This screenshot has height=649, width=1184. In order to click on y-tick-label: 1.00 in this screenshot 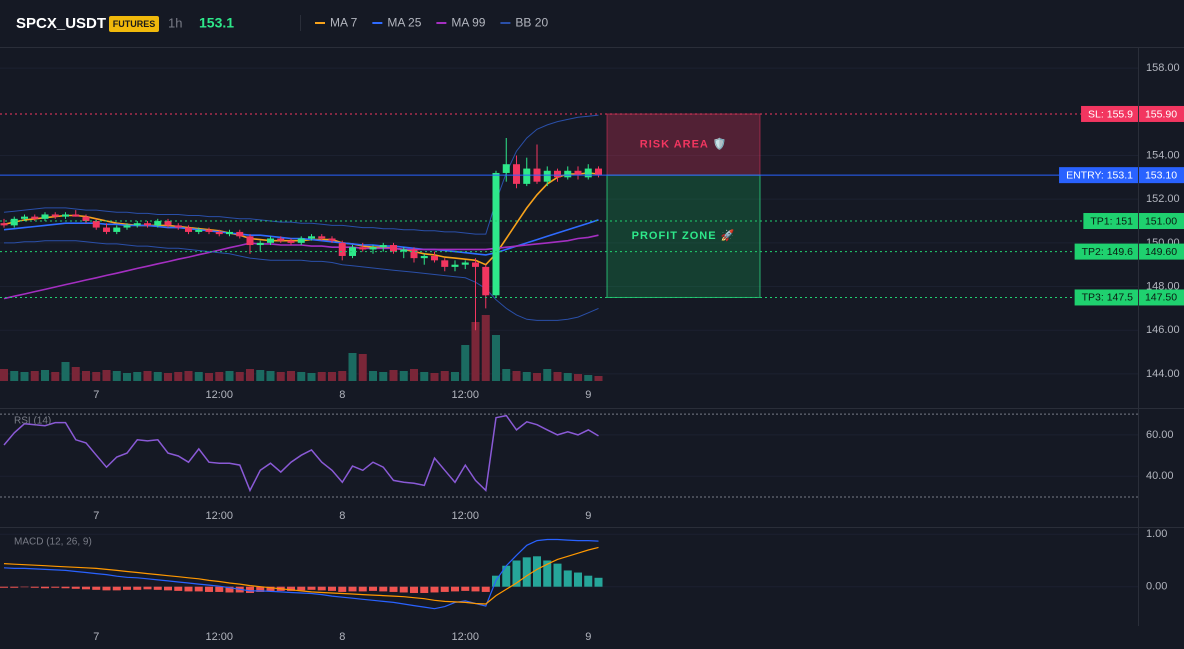, I will do `click(1156, 534)`.